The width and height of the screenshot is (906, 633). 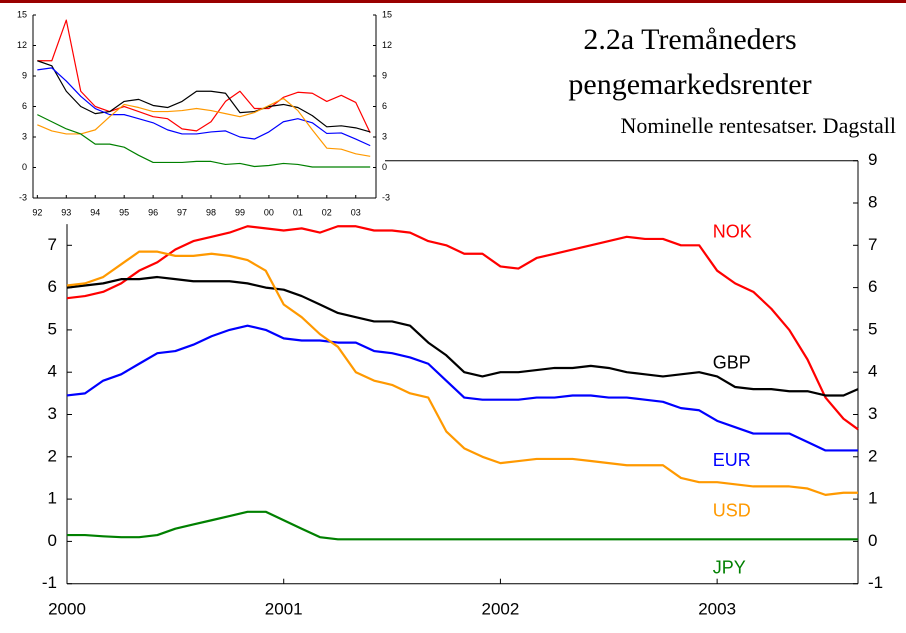 I want to click on y2-tick-label: 7, so click(x=872, y=244).